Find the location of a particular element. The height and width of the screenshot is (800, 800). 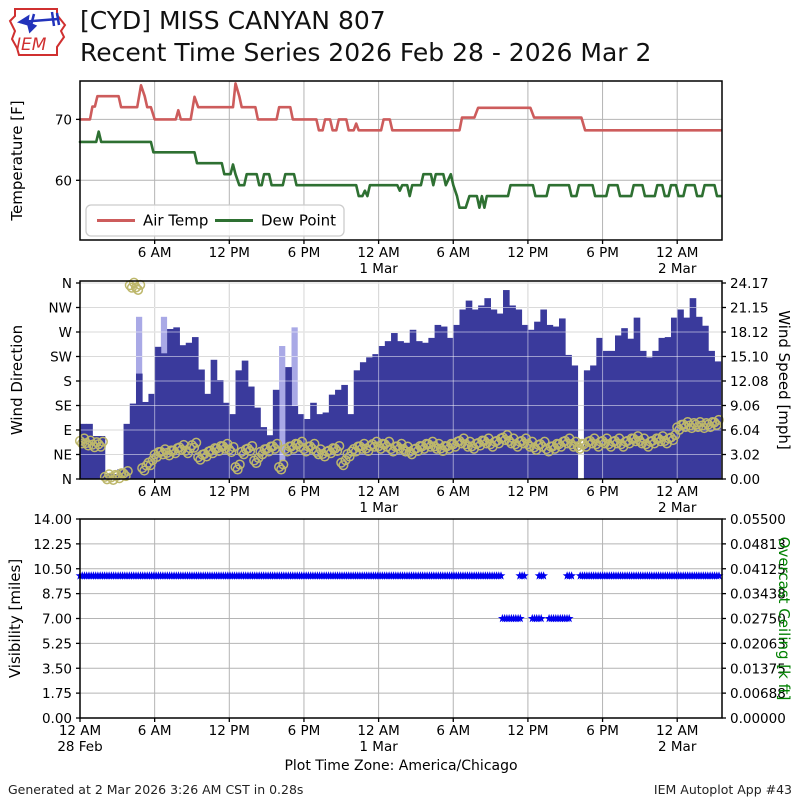

wind-gust-bar is located at coordinates (282, 412).